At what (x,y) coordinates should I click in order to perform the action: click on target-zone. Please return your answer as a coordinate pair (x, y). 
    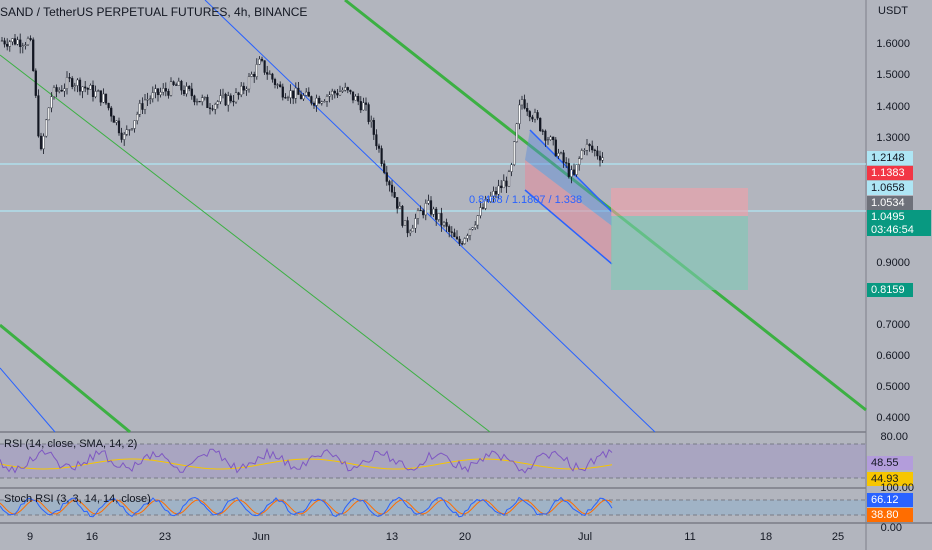
    Looking at the image, I should click on (679, 253).